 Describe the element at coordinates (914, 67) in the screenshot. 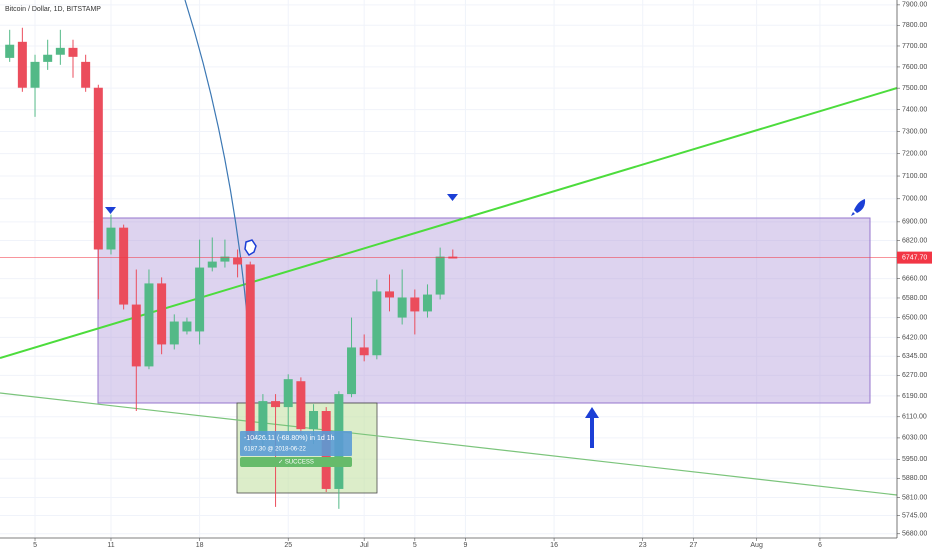

I see `y-tick-label: 7600.00` at that location.